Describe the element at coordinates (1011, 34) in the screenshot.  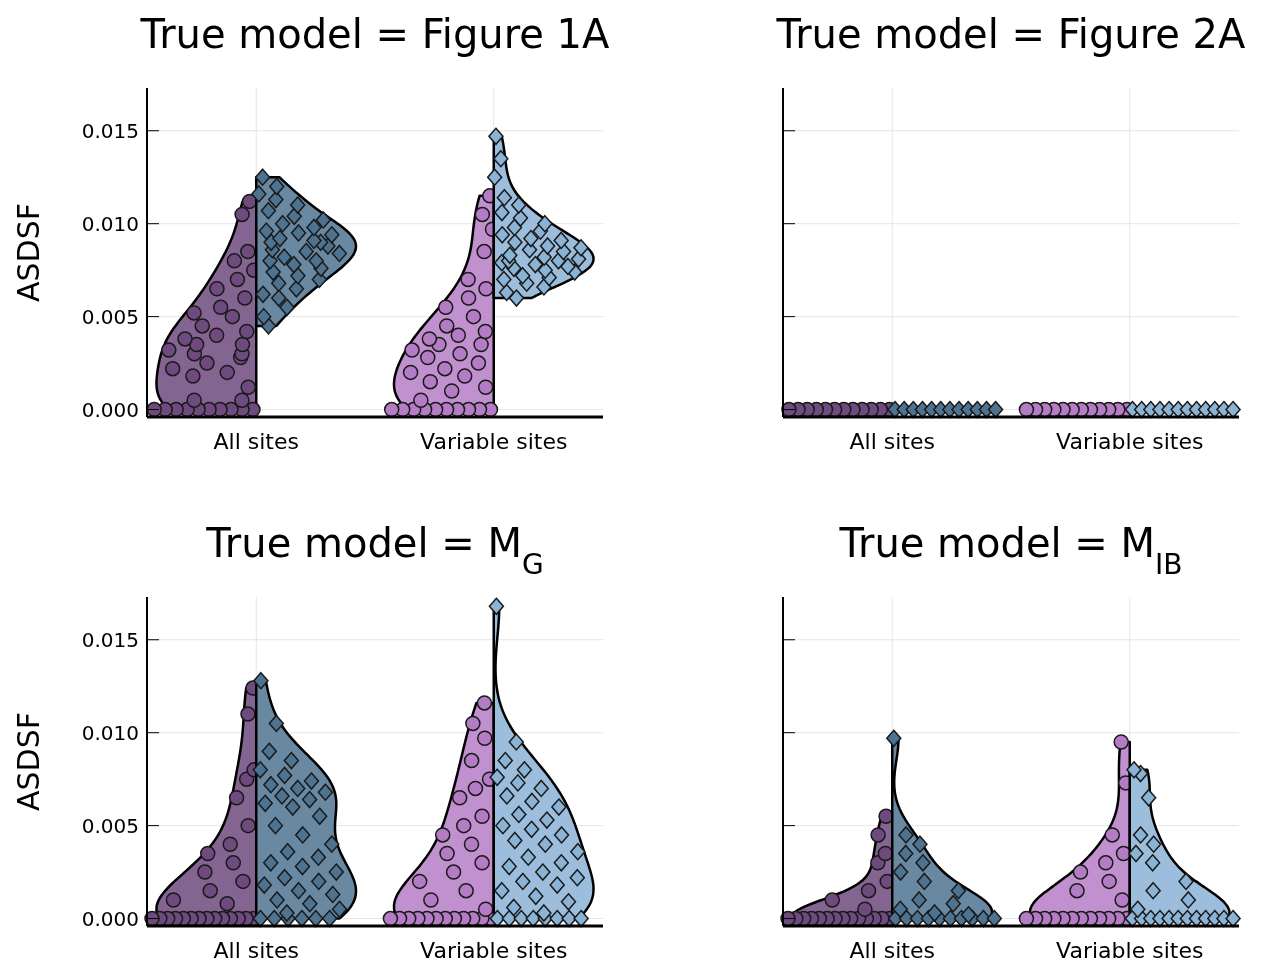
I see `chart-title: True model = Figure 2A` at that location.